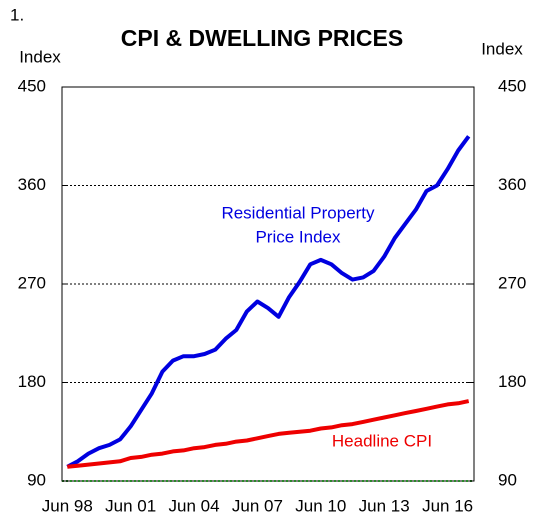  I want to click on x-tick-label: Jun 13, so click(384, 505).